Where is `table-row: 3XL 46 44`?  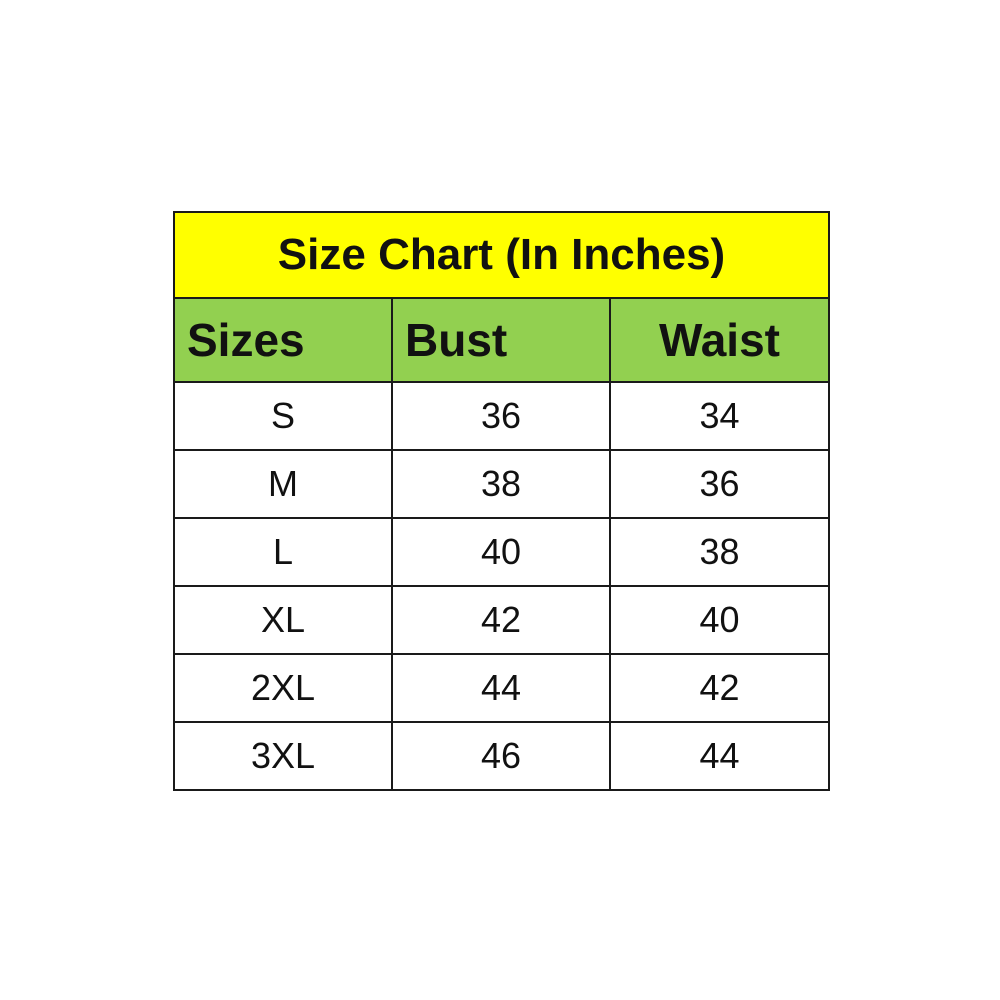 table-row: 3XL 46 44 is located at coordinates (502, 756).